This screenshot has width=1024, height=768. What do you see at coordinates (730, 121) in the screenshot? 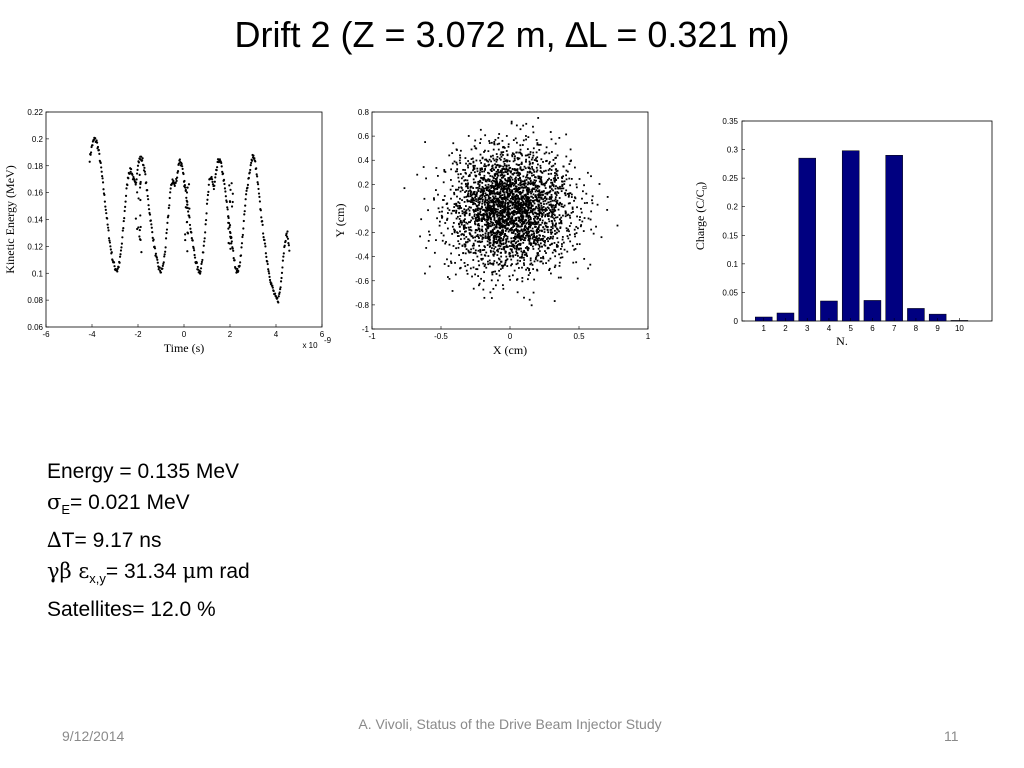
I see `y-tick-label: 0.35` at bounding box center [730, 121].